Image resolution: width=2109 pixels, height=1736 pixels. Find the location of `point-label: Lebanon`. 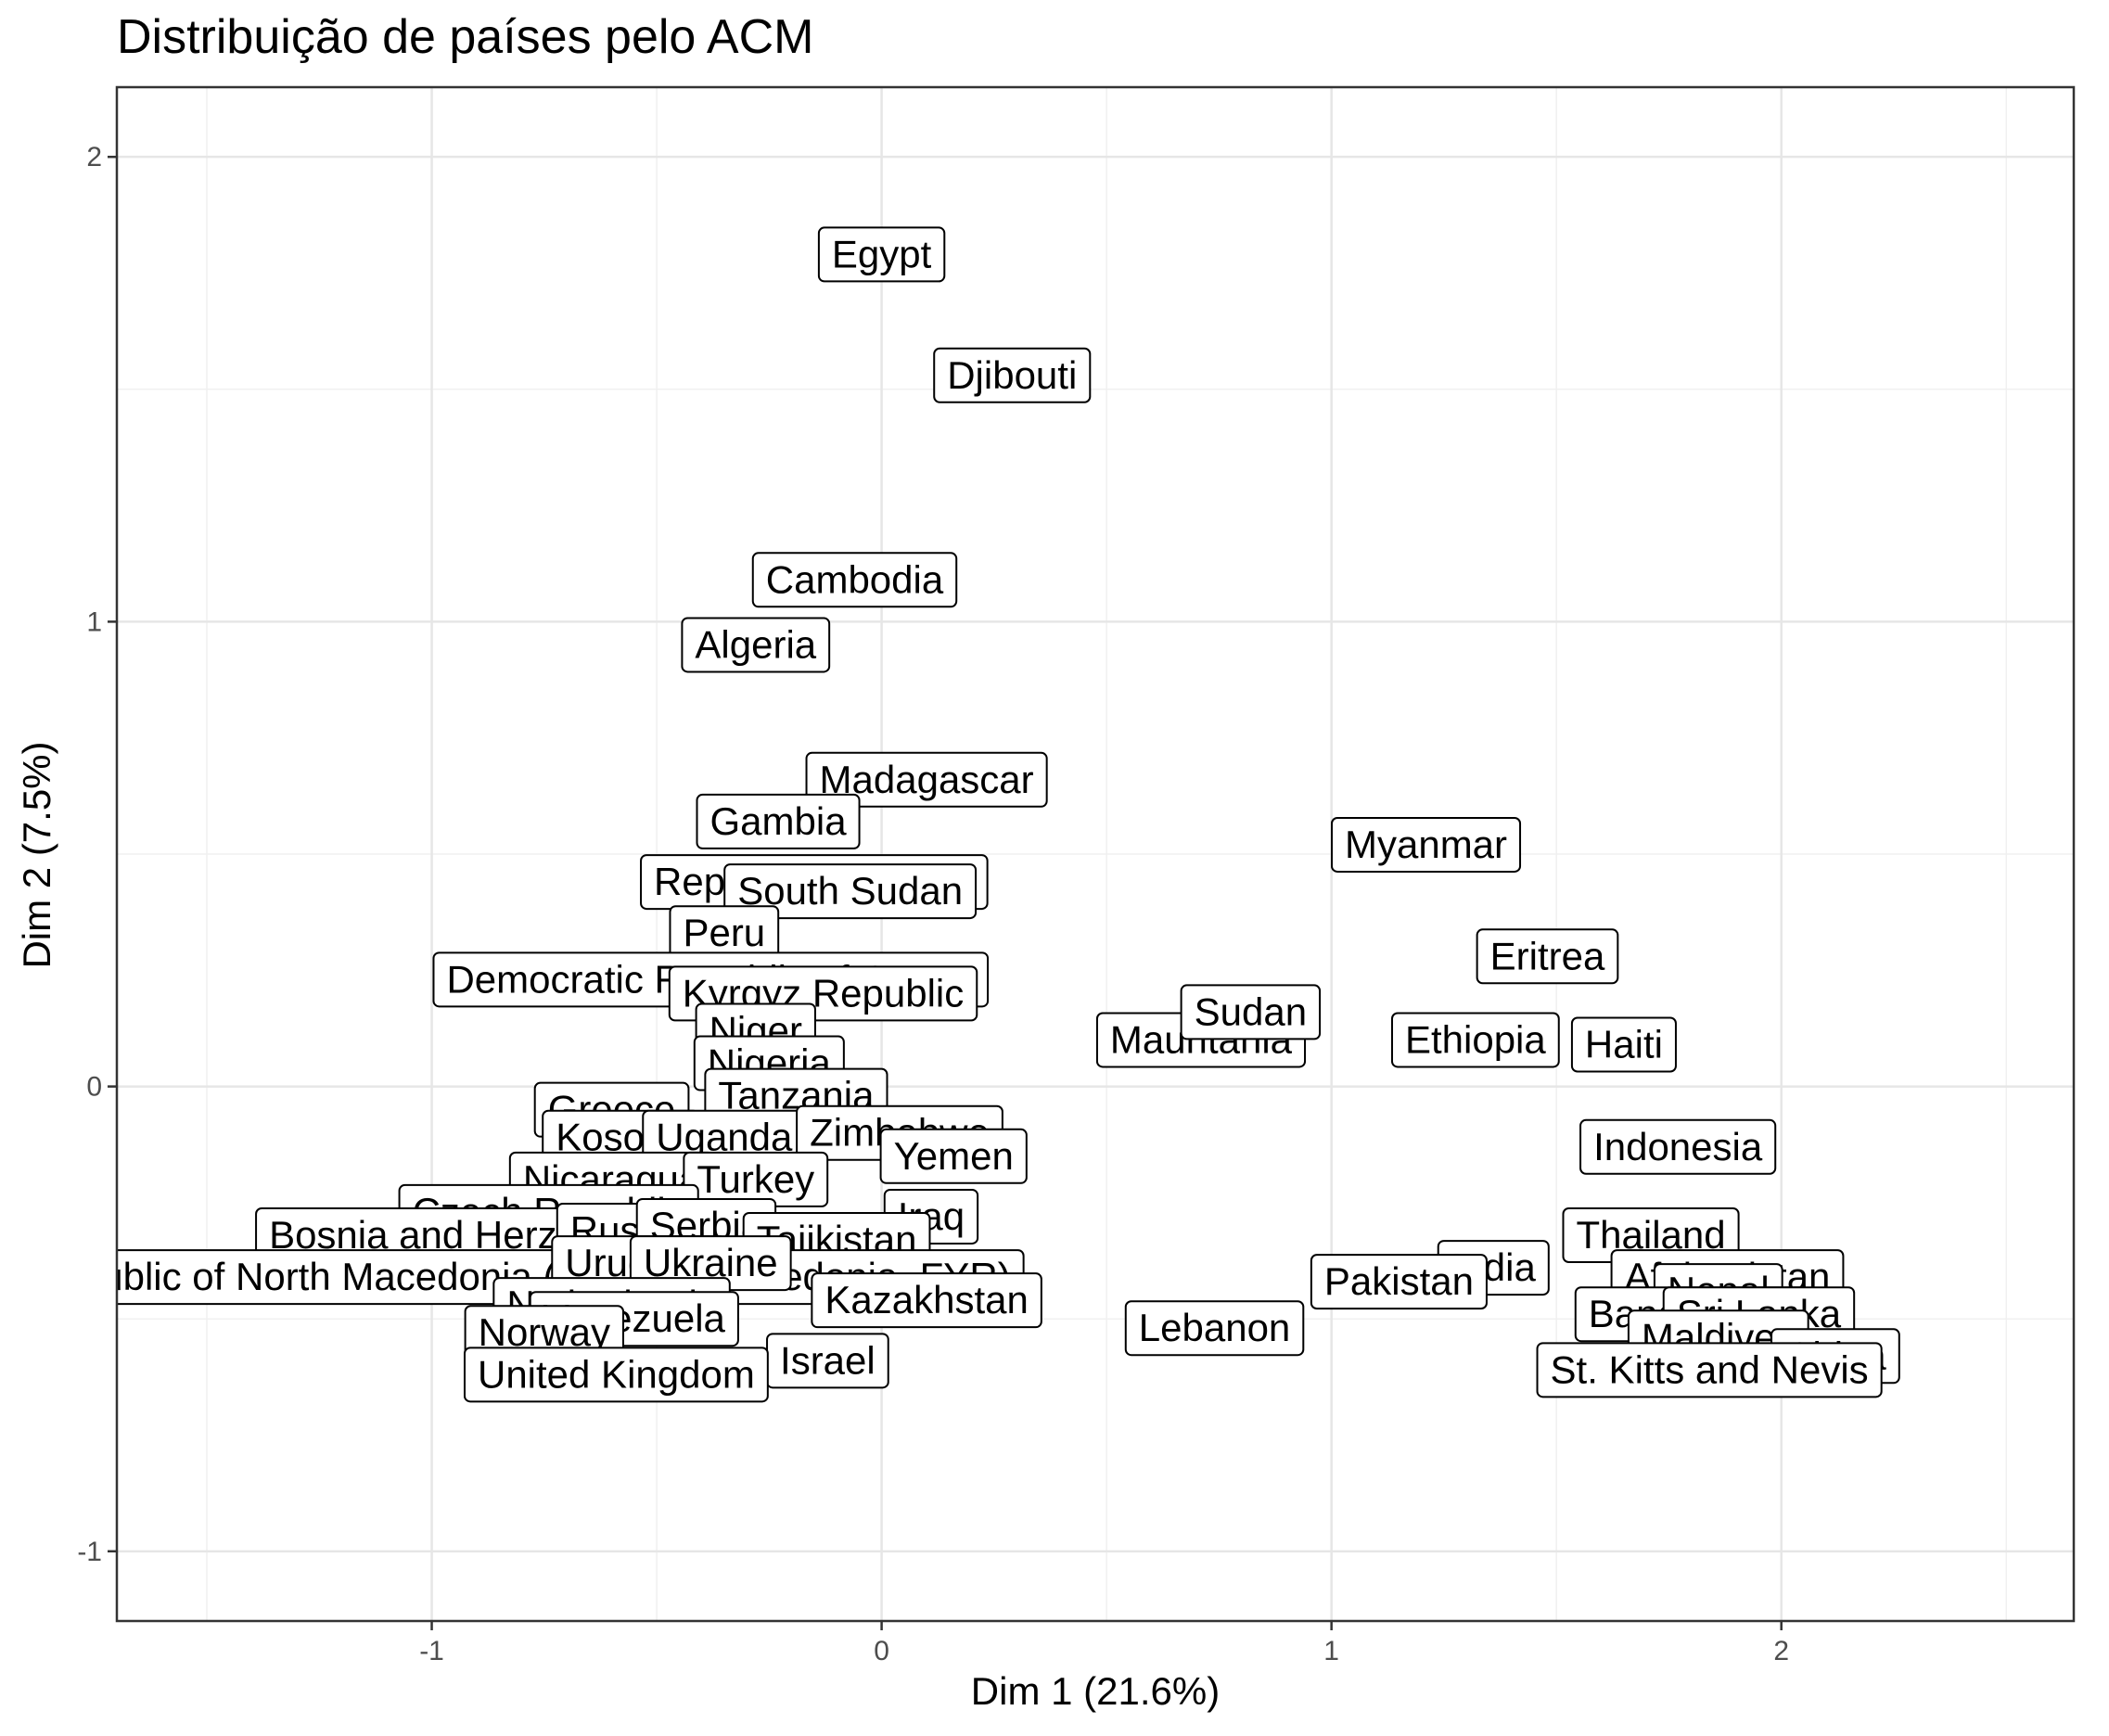

point-label: Lebanon is located at coordinates (1214, 1328).